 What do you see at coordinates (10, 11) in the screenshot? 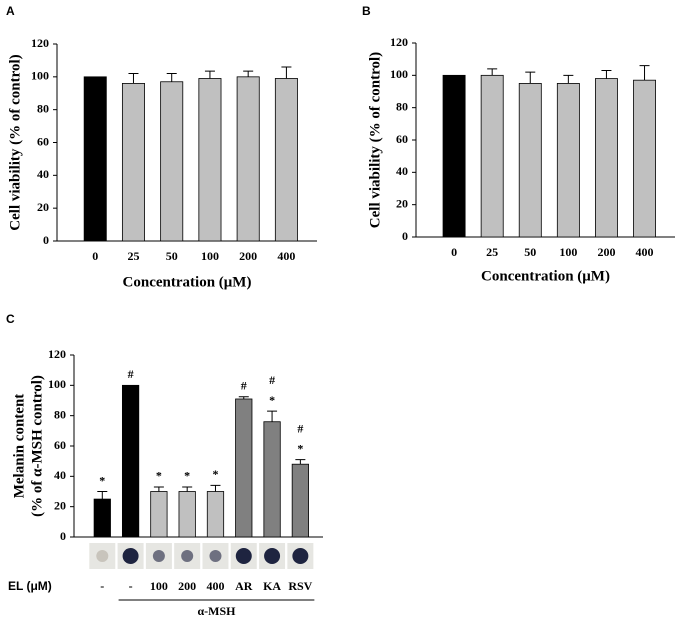
I see `panel-label: A` at bounding box center [10, 11].